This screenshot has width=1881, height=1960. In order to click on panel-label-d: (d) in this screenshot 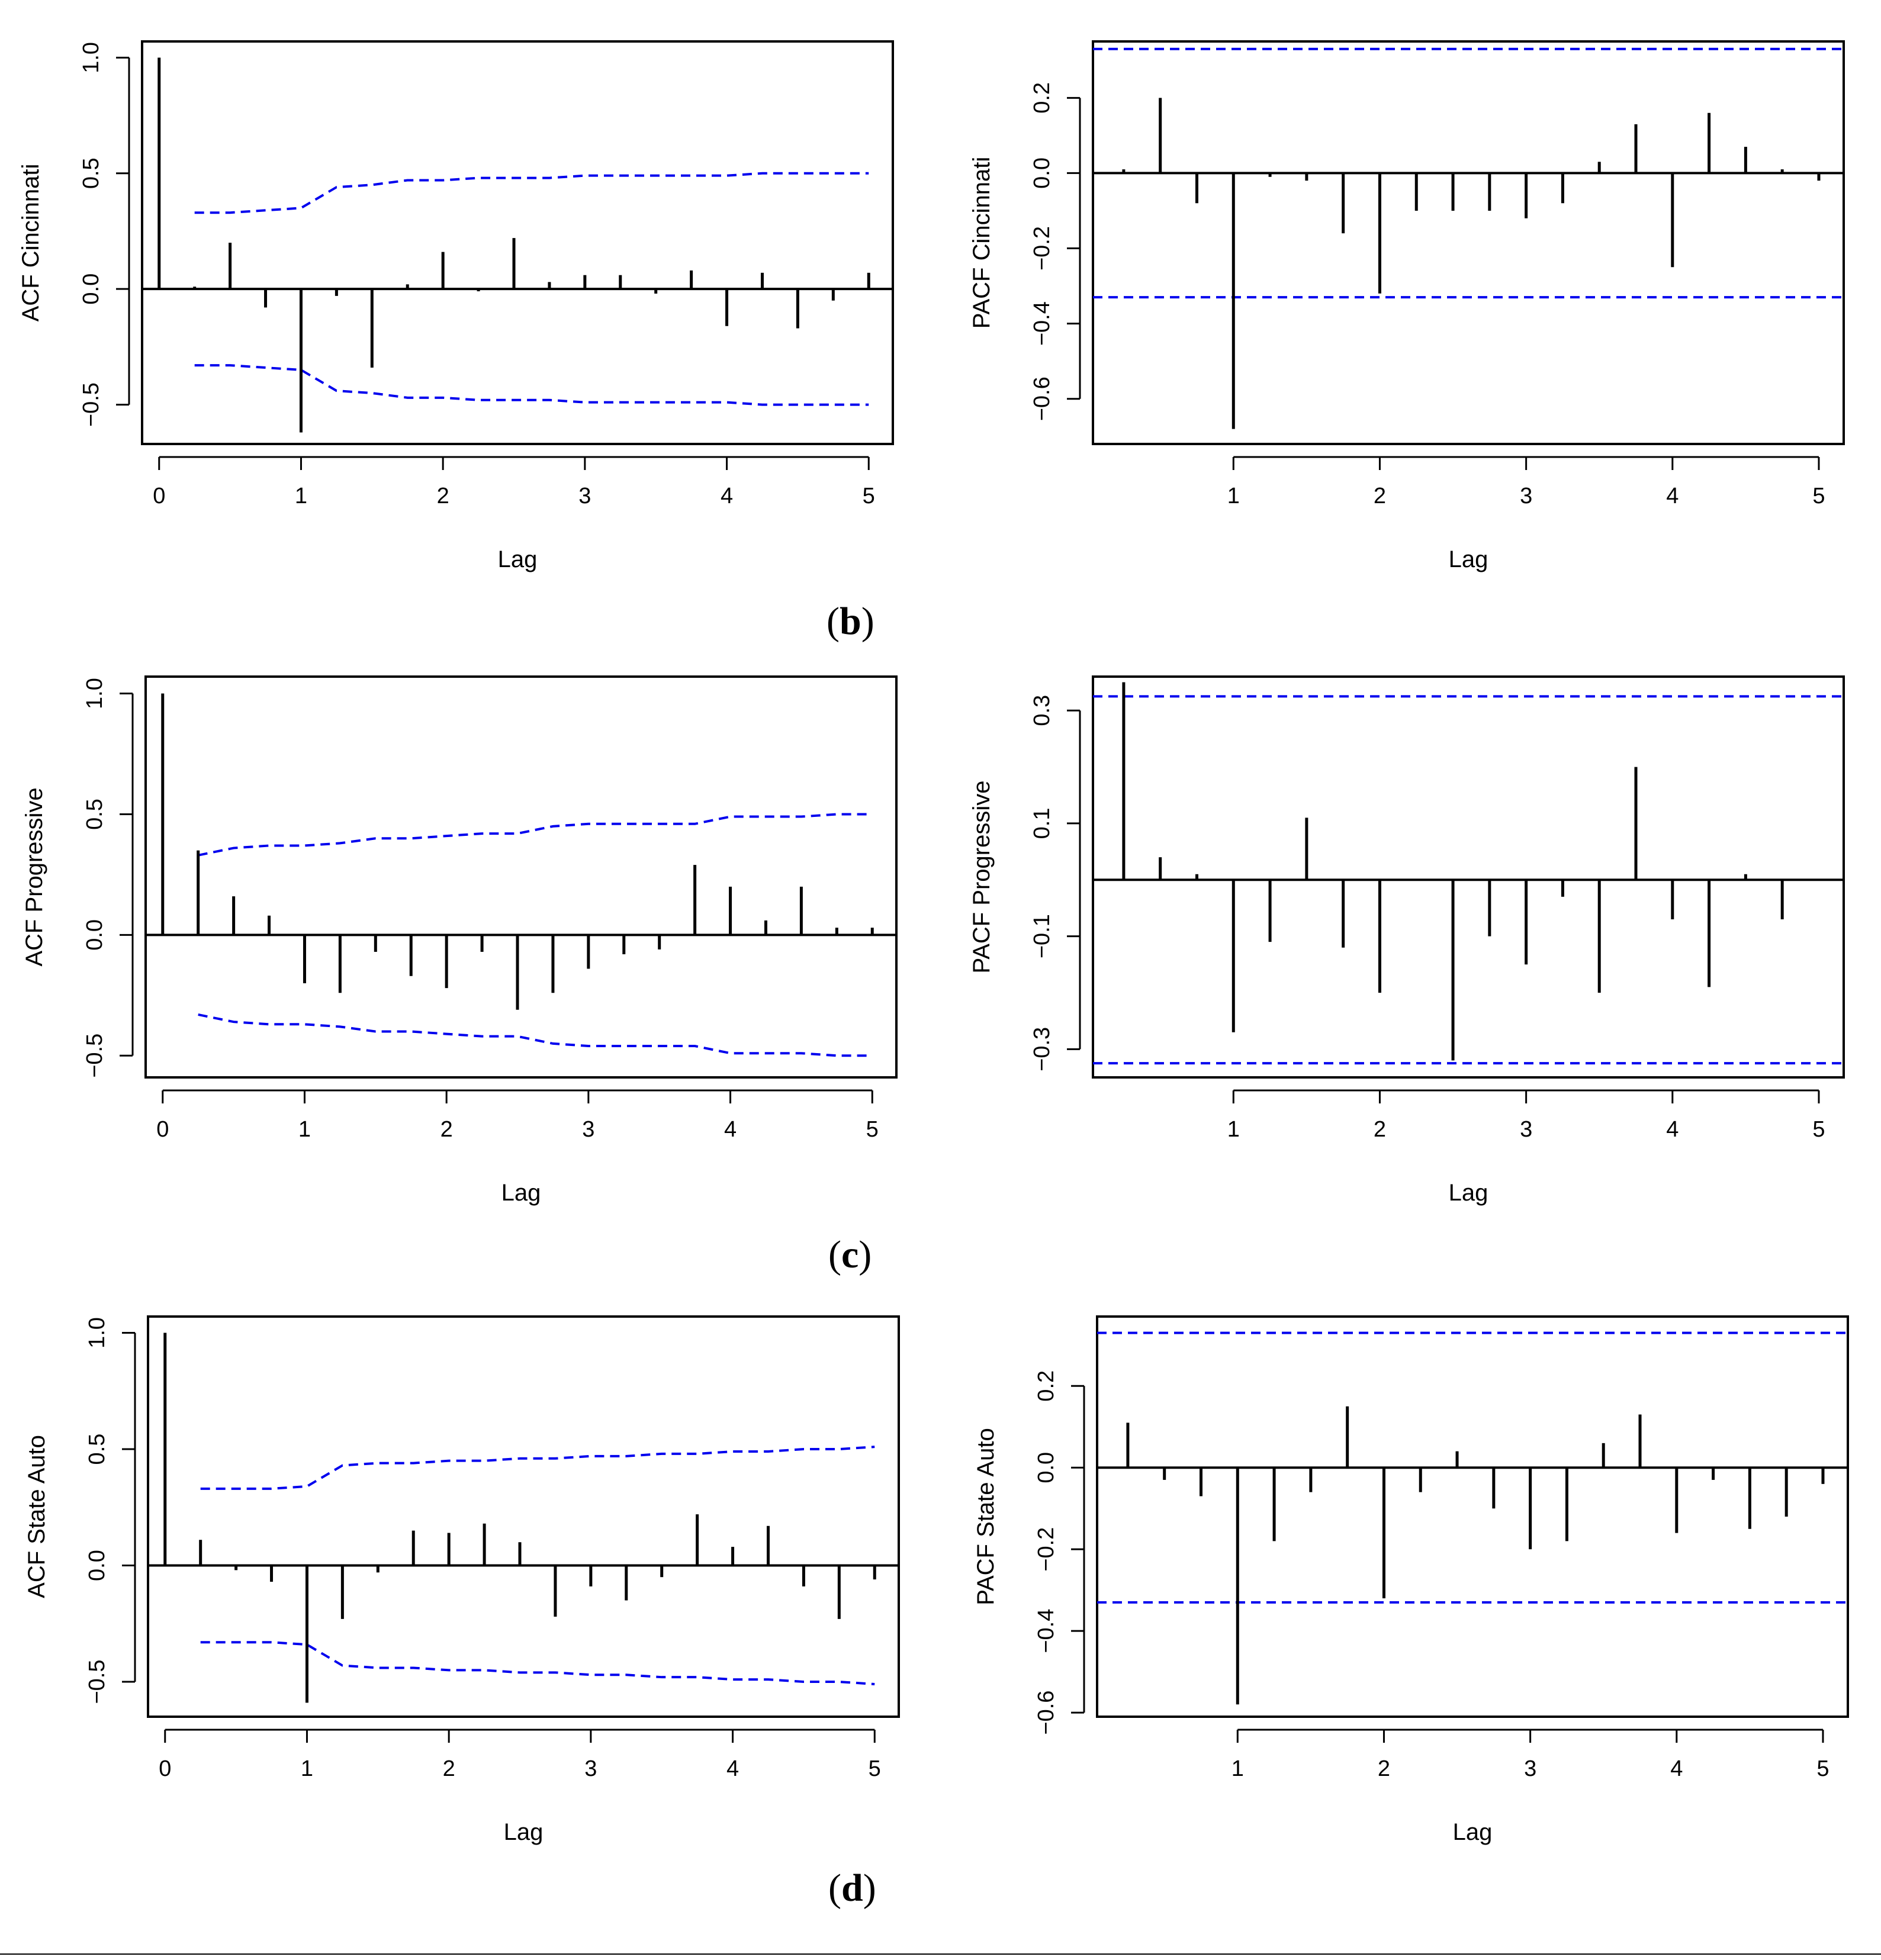, I will do `click(852, 1888)`.